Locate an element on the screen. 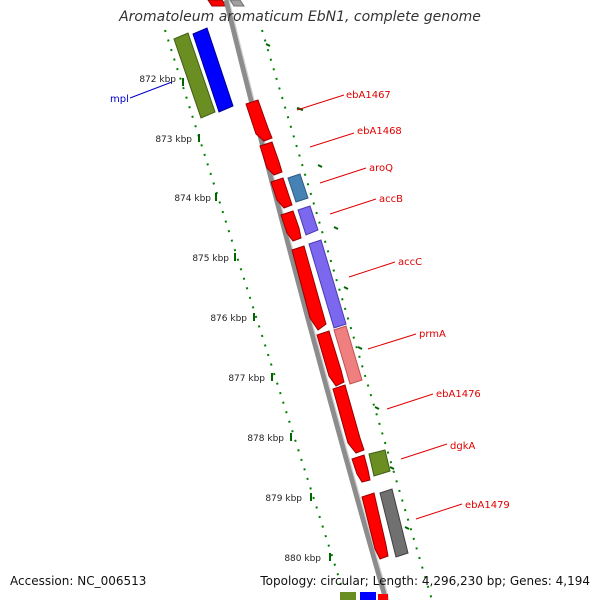 The image size is (600, 600). bottom-partial-feature-blue is located at coordinates (368, 596).